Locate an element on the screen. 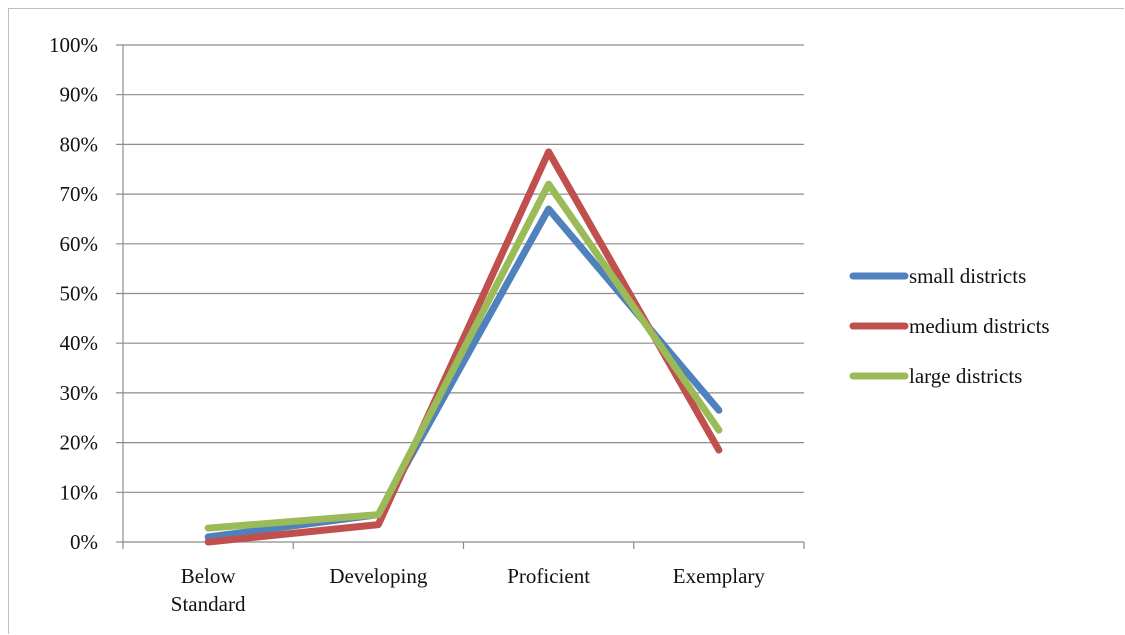  x-tick-label-line: Proficient is located at coordinates (548, 576).